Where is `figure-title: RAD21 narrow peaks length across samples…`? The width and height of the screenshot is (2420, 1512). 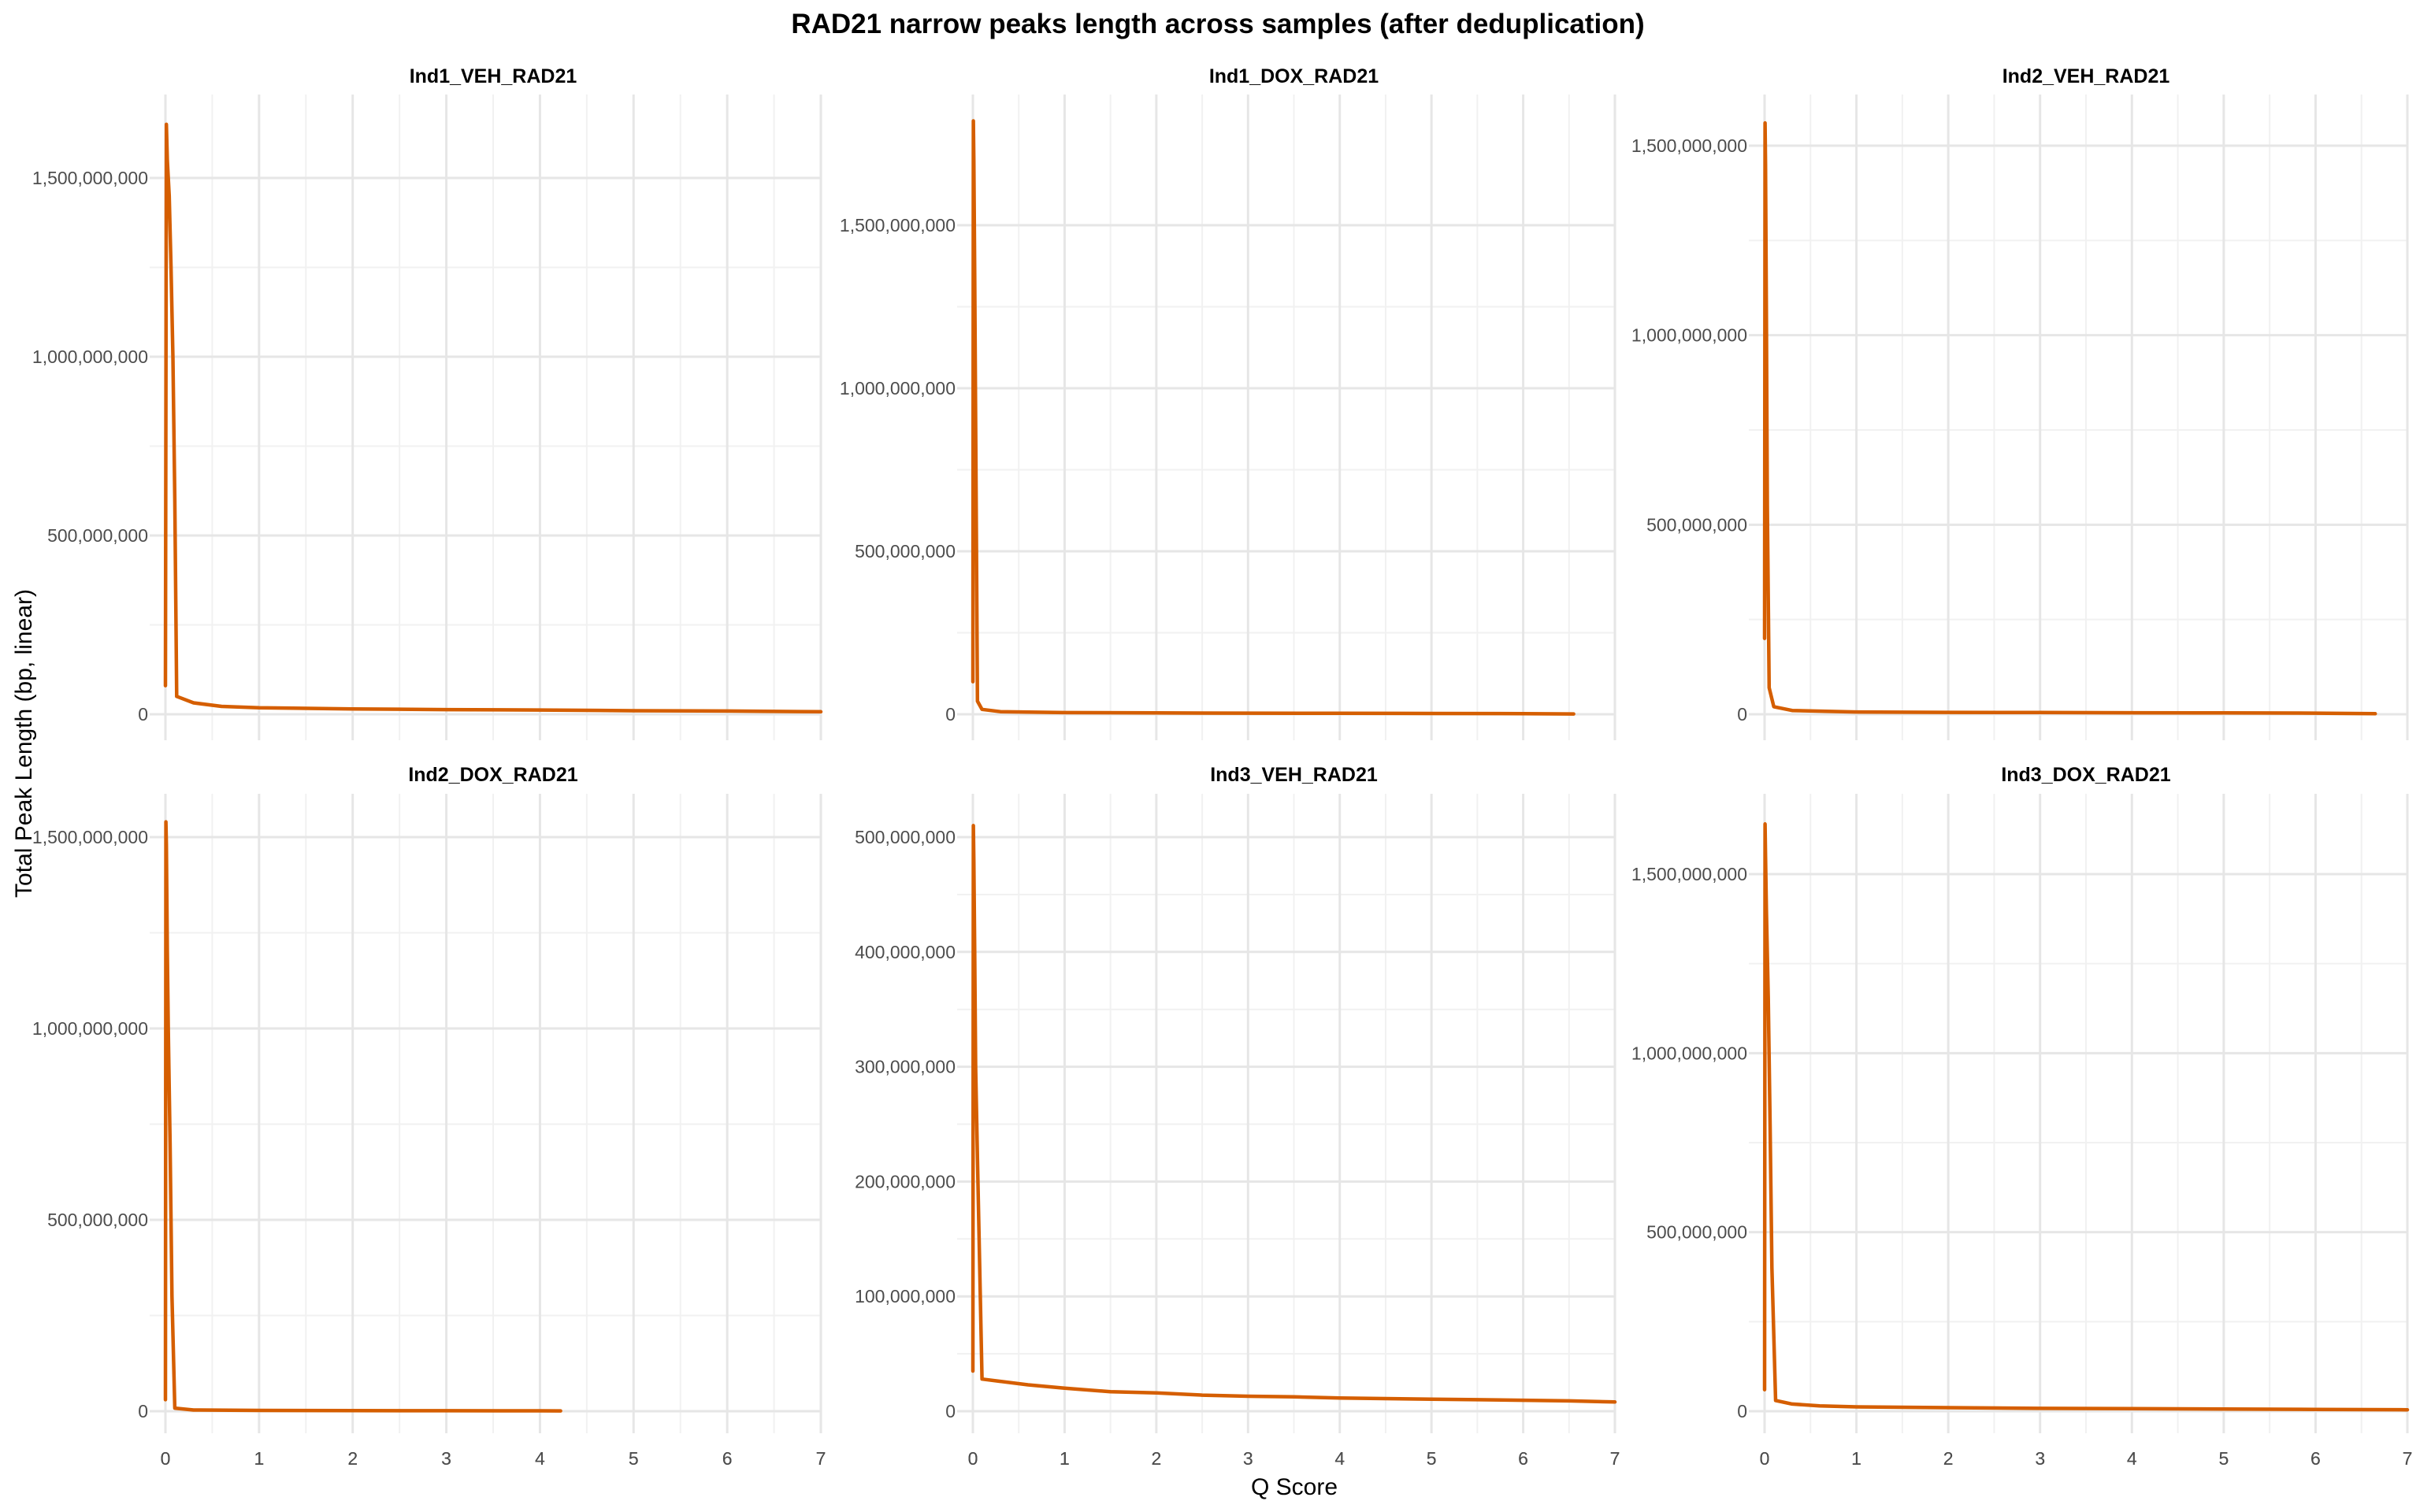 figure-title: RAD21 narrow peaks length across samples… is located at coordinates (1217, 24).